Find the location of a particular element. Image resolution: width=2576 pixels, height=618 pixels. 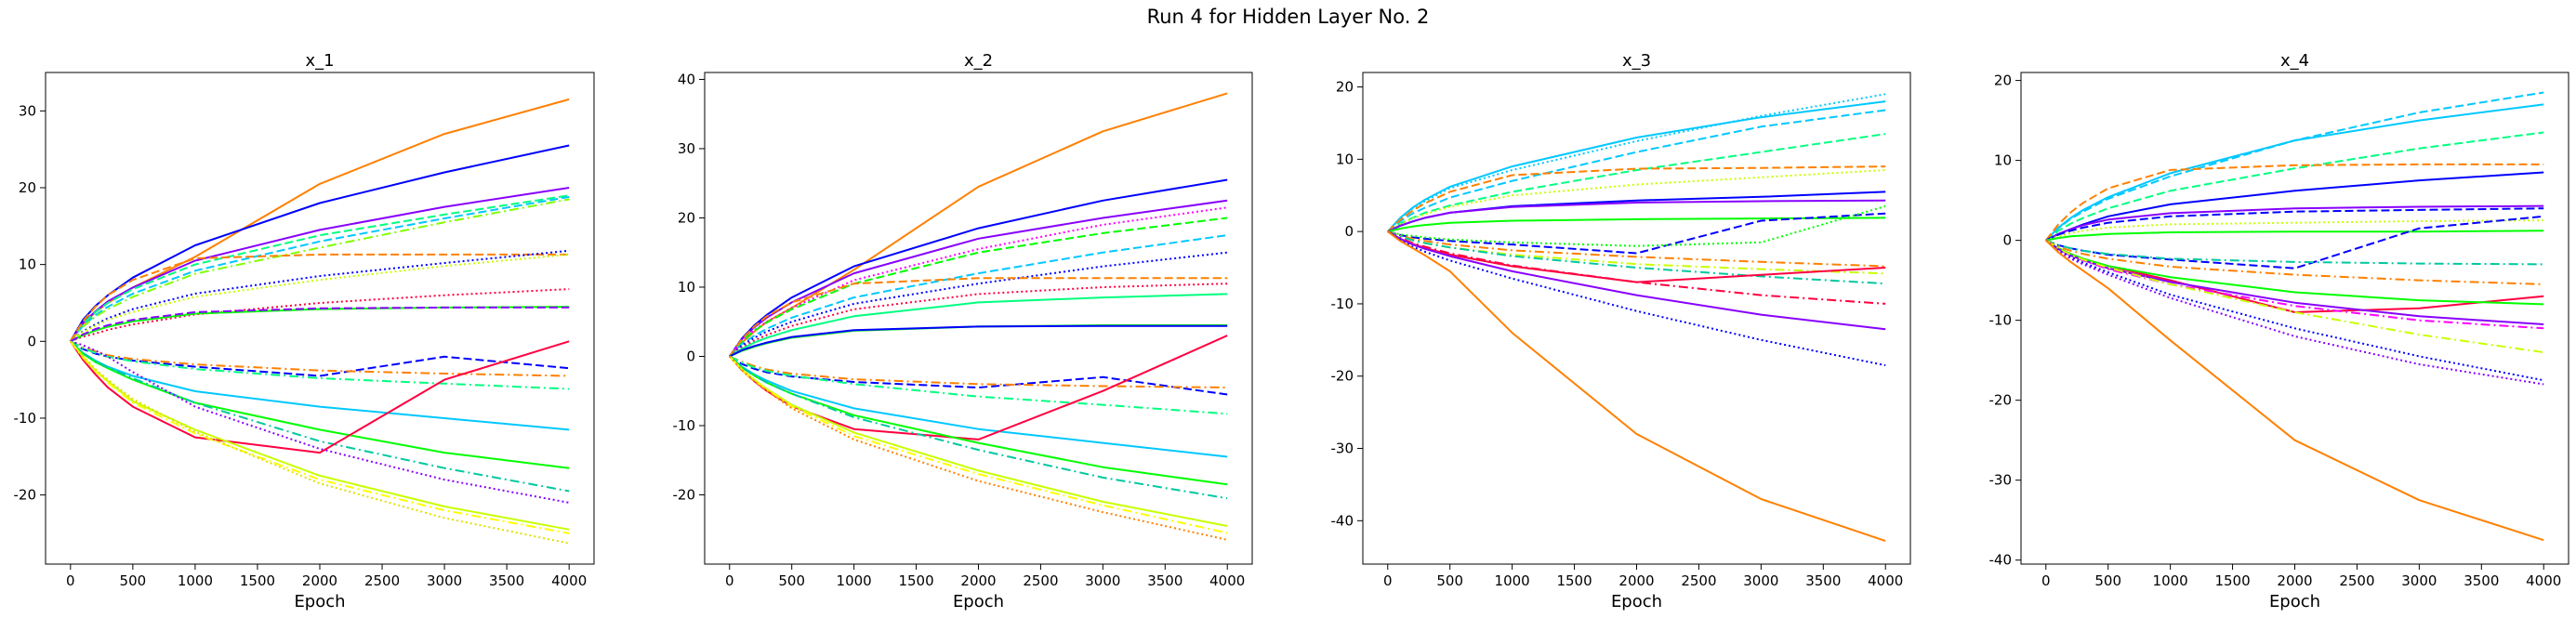

subplot-title: x_4 is located at coordinates (2294, 61).